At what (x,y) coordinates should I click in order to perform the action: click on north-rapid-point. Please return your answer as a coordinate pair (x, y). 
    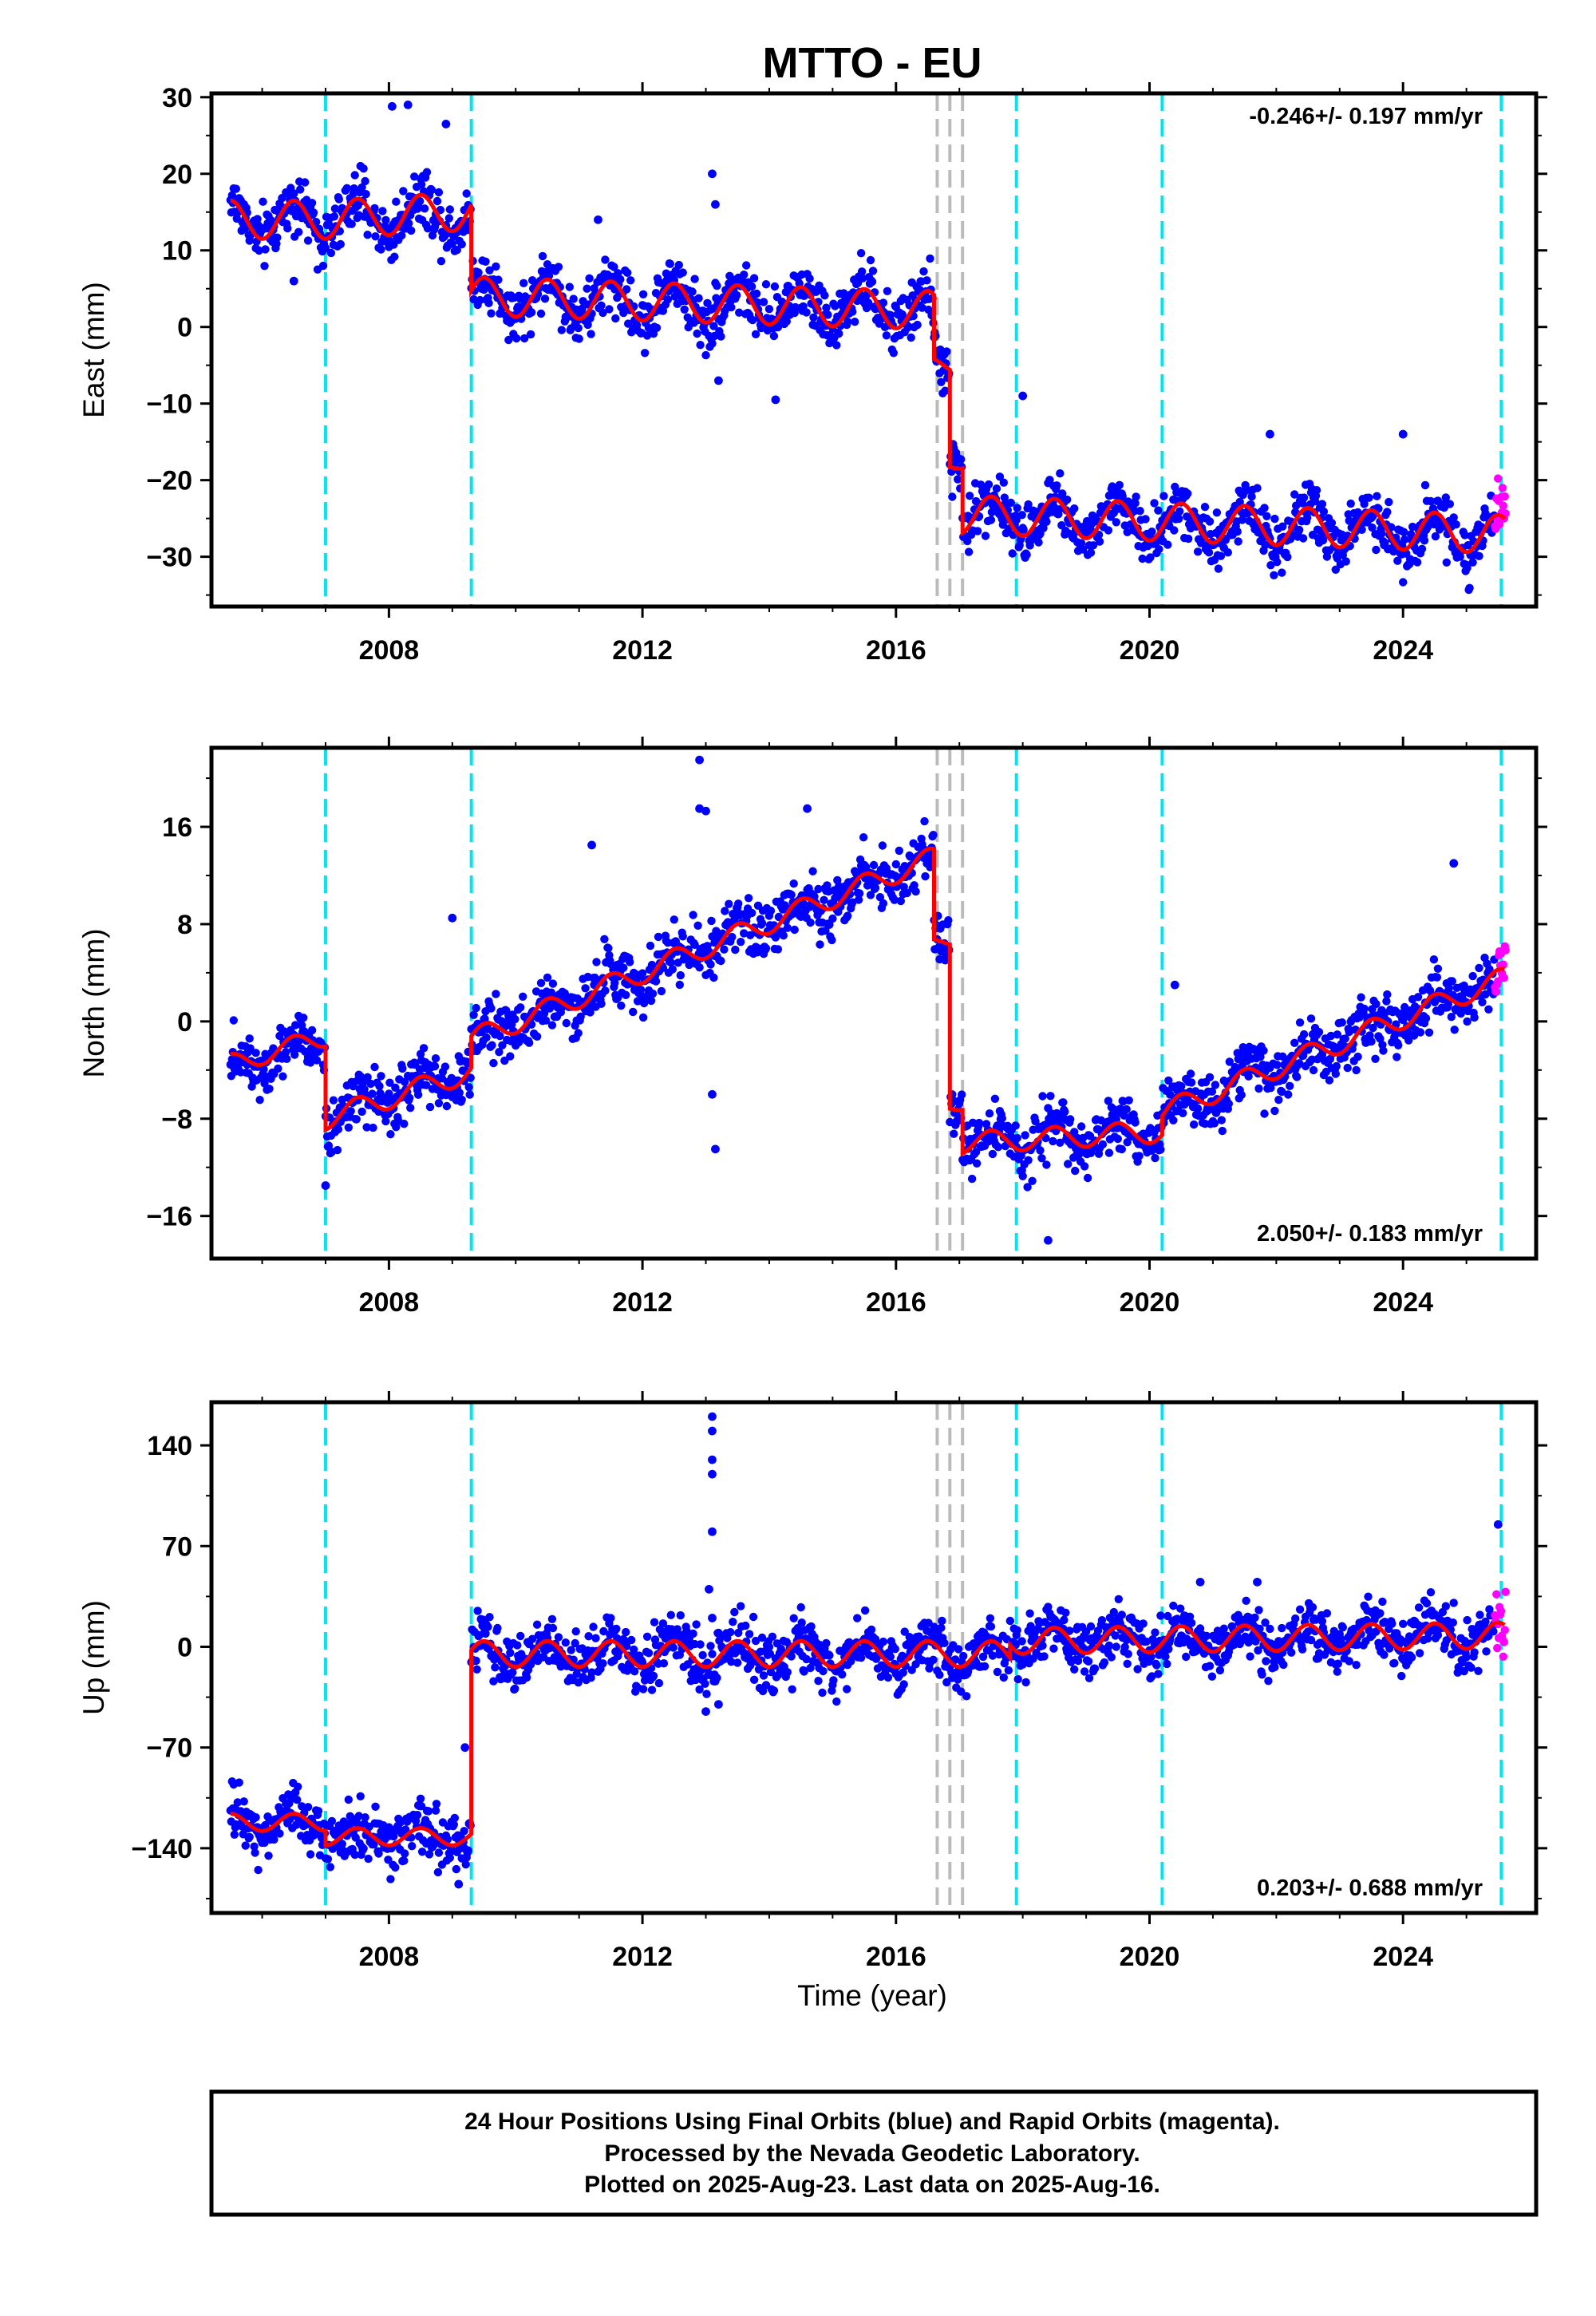
    Looking at the image, I should click on (1496, 991).